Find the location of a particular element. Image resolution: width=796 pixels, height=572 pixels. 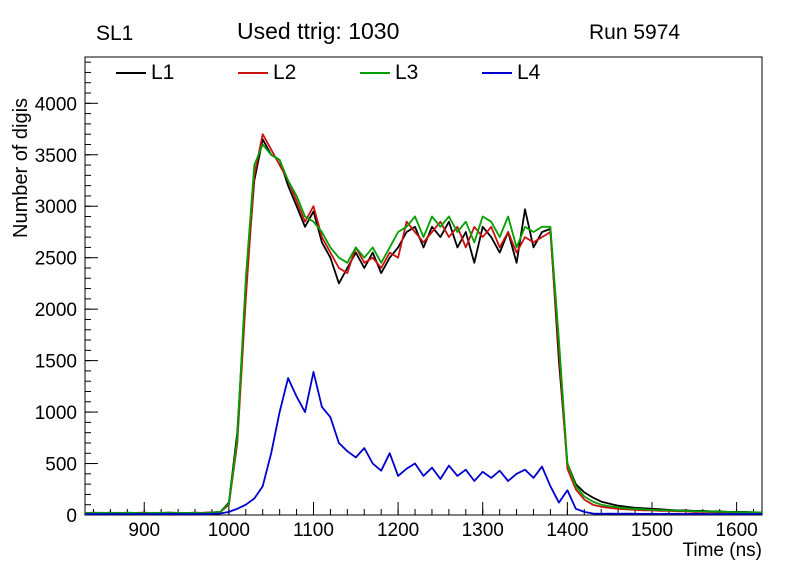

svg-text: 2000 is located at coordinates (56, 310).